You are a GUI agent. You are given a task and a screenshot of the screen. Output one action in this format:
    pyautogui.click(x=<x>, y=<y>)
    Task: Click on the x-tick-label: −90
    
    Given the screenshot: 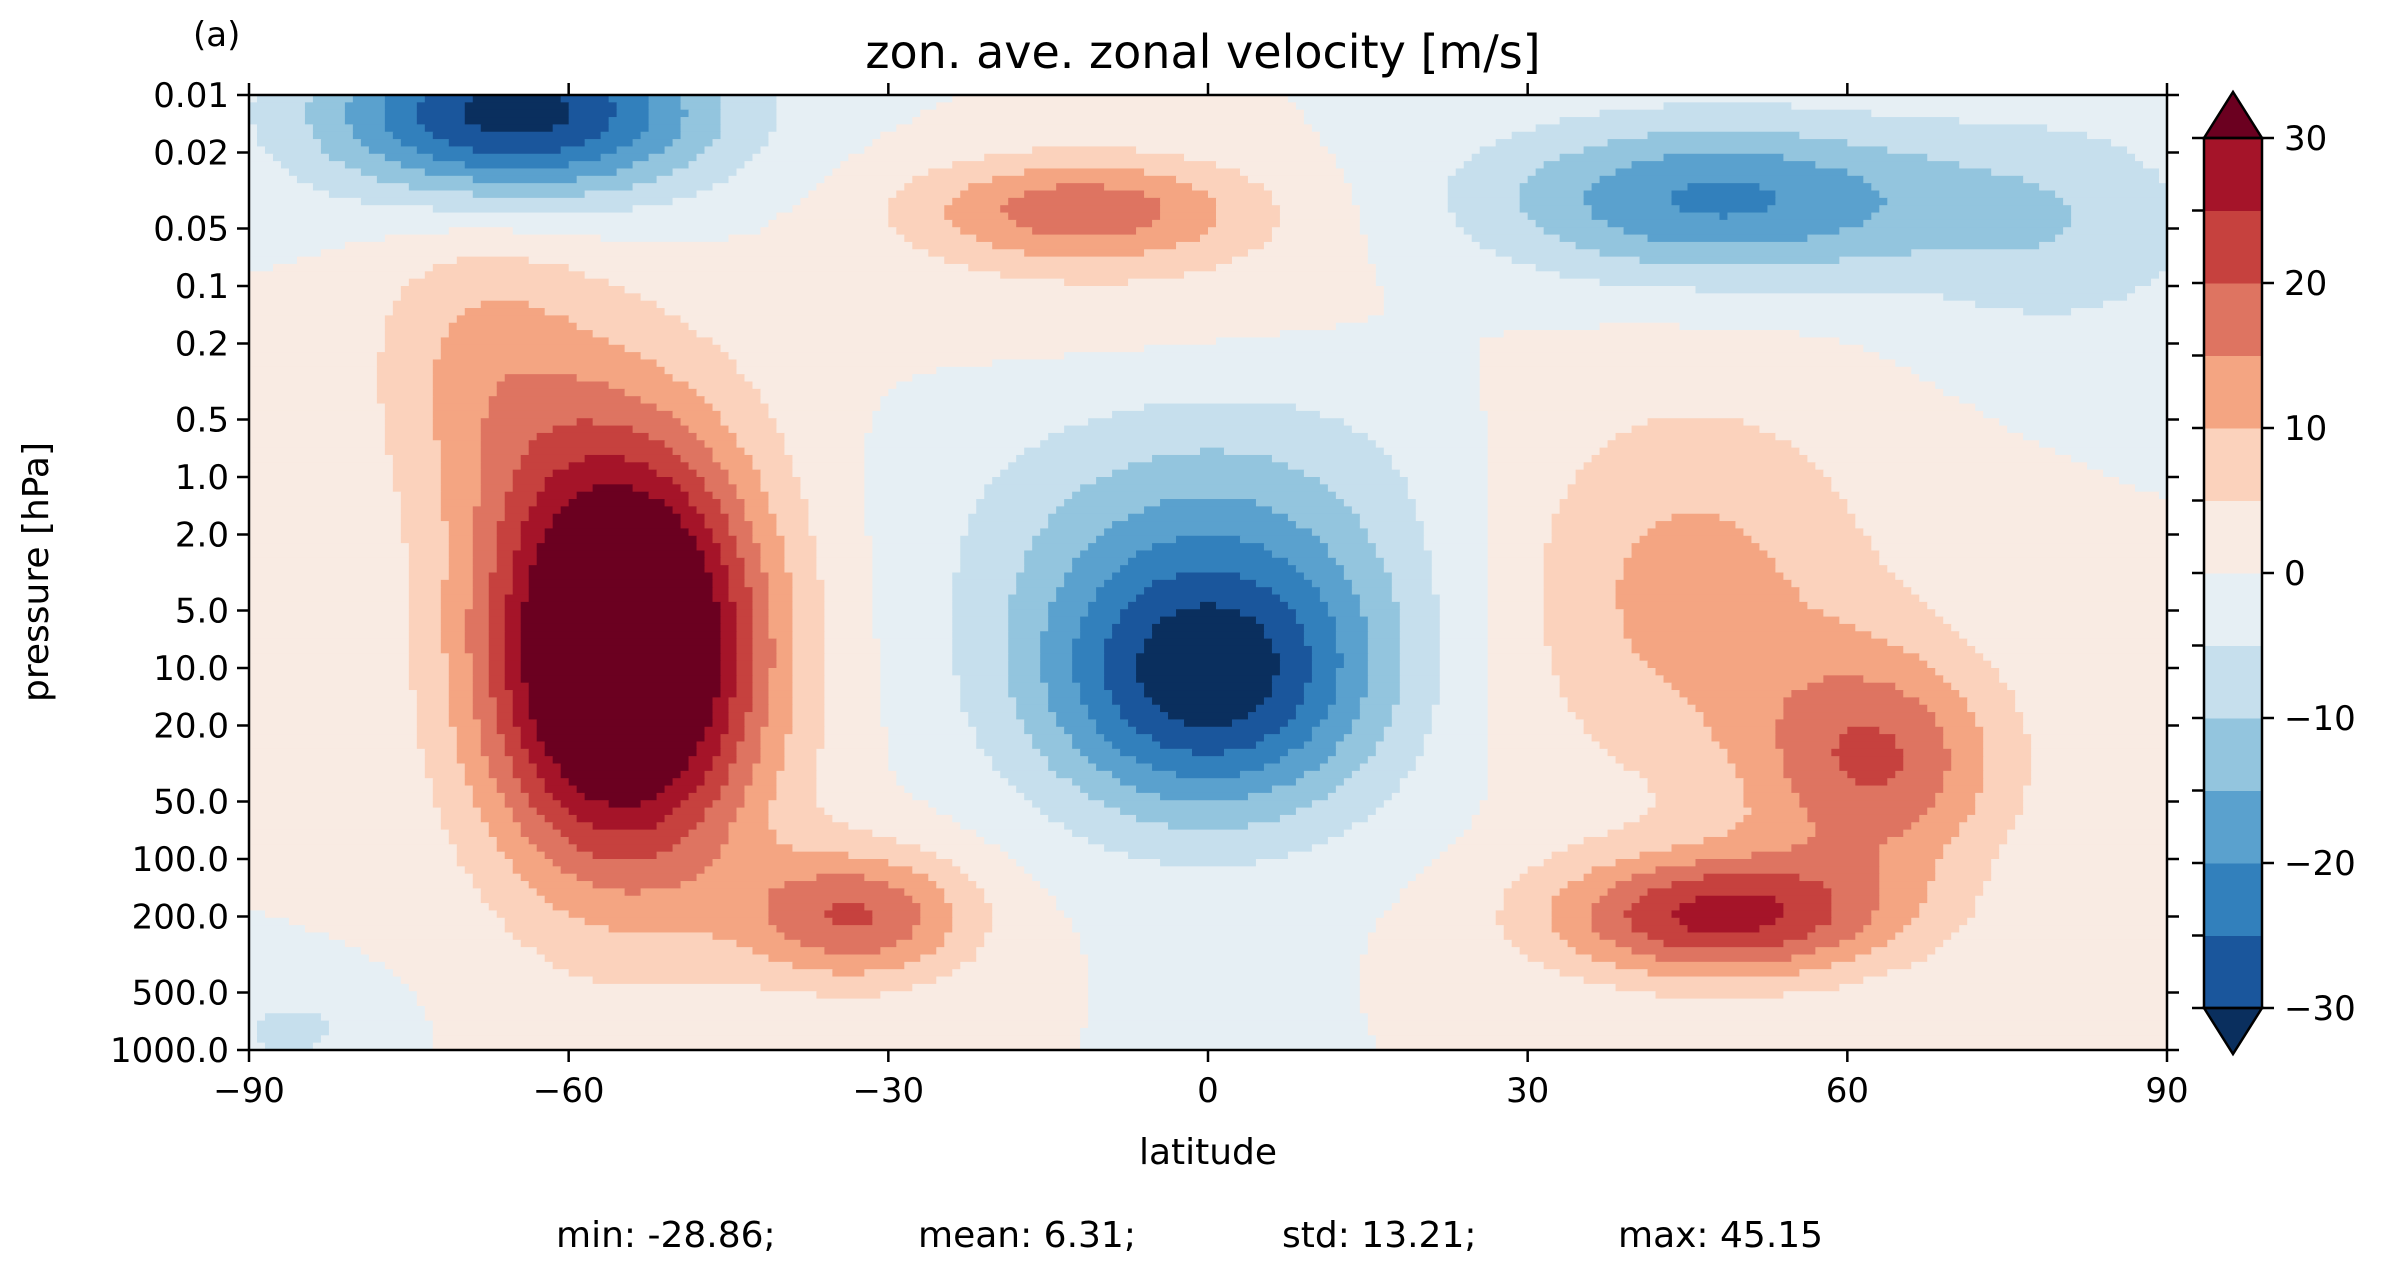 What is the action you would take?
    pyautogui.click(x=249, y=1091)
    